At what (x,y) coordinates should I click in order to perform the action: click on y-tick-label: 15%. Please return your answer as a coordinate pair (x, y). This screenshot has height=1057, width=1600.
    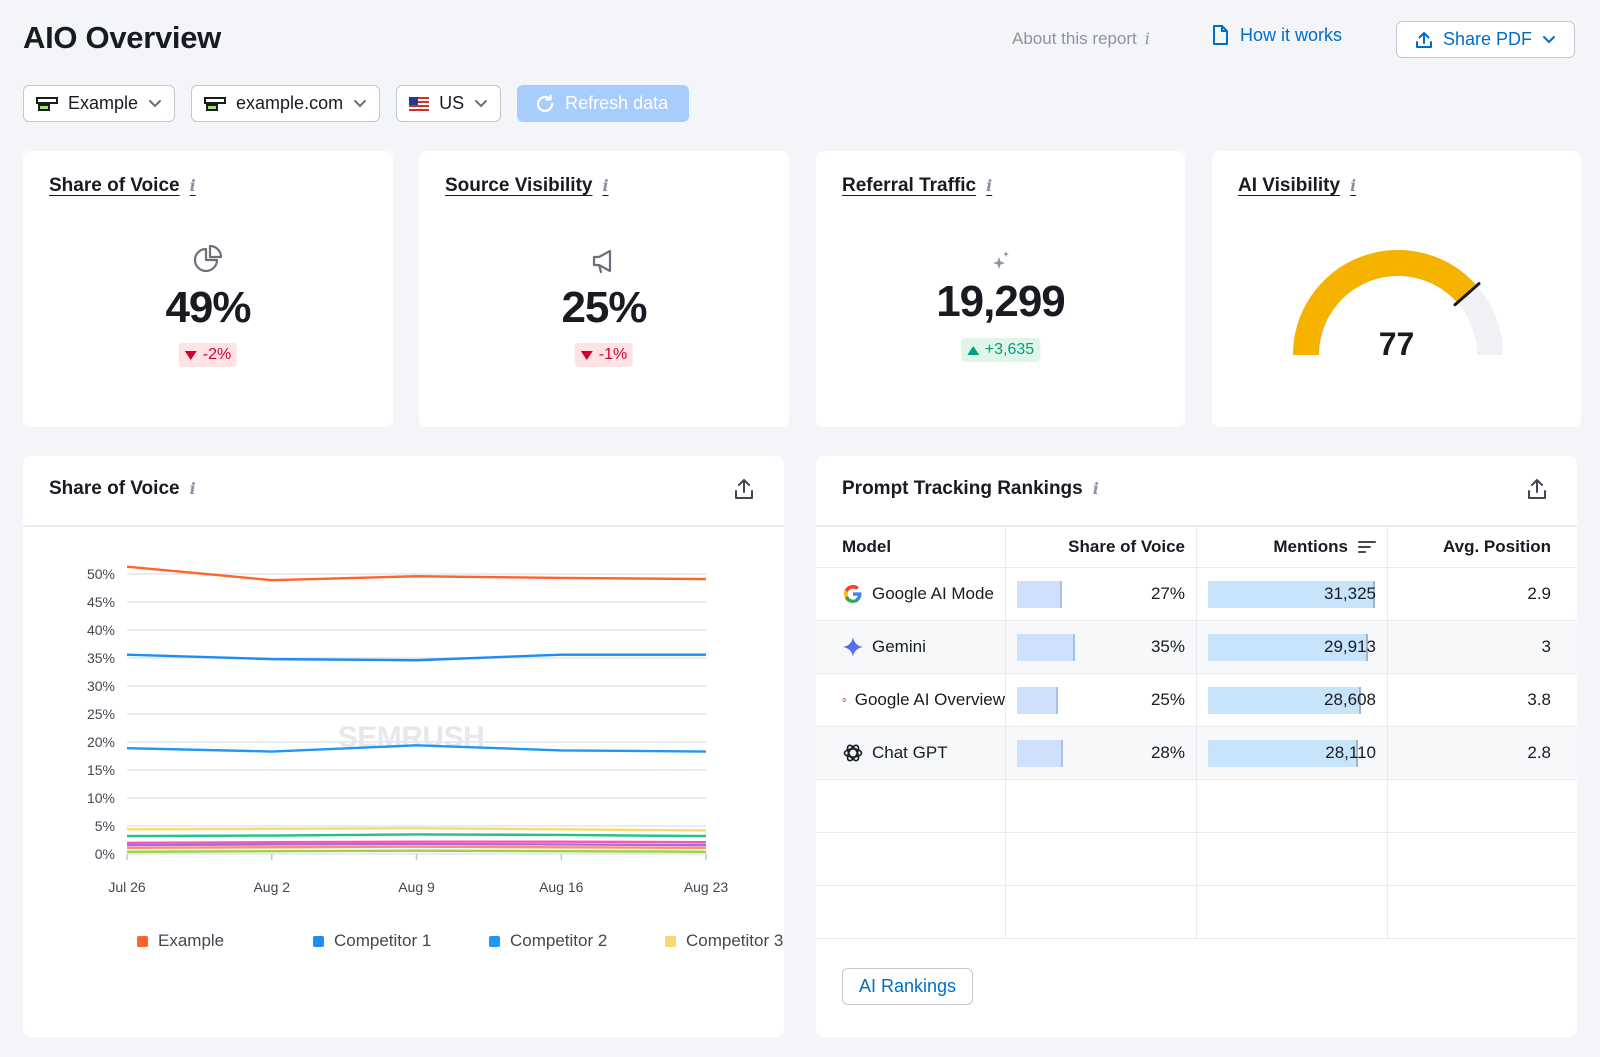
    Looking at the image, I should click on (101, 770).